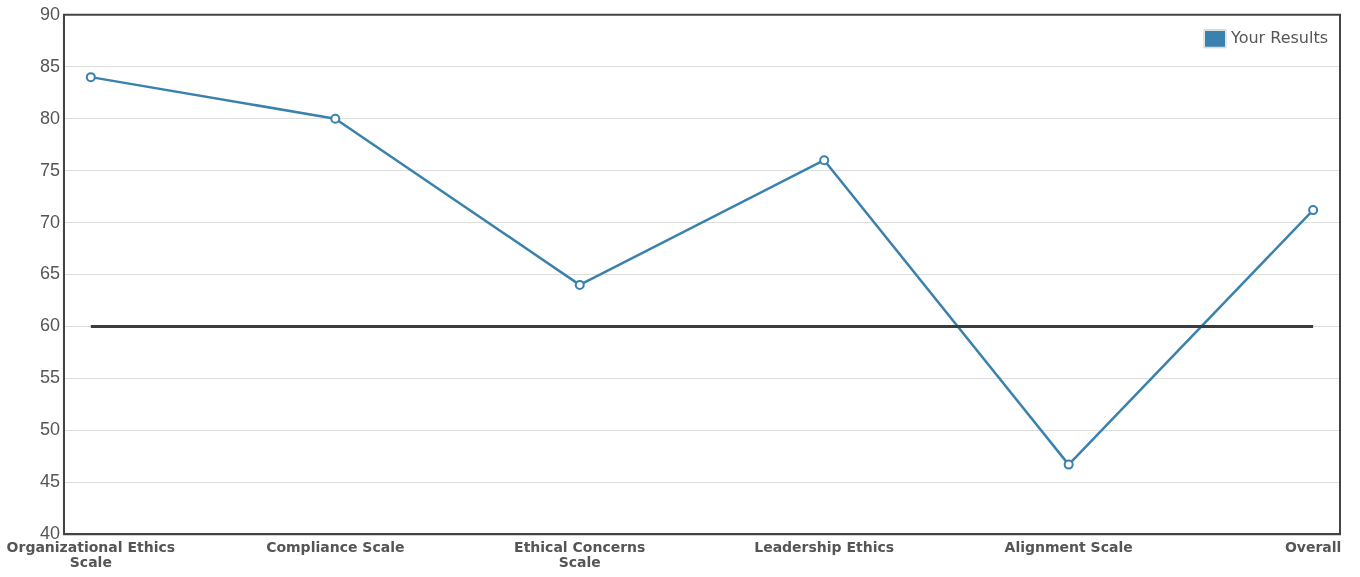  Describe the element at coordinates (49, 13) in the screenshot. I see `y-tick-label: 90` at that location.